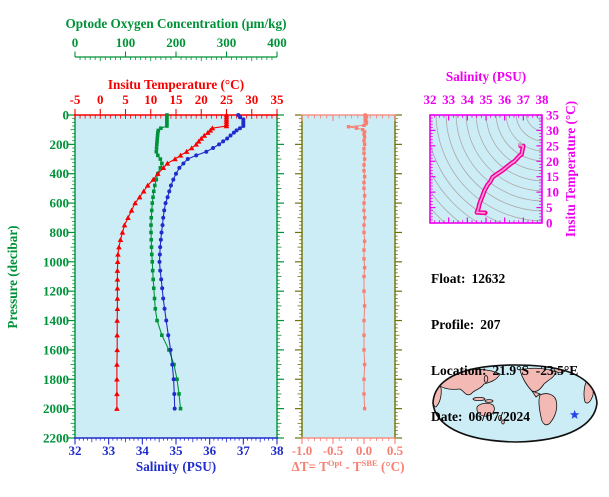 This screenshot has width=609, height=497. Describe the element at coordinates (364, 450) in the screenshot. I see `svg-text: 0.0` at that location.